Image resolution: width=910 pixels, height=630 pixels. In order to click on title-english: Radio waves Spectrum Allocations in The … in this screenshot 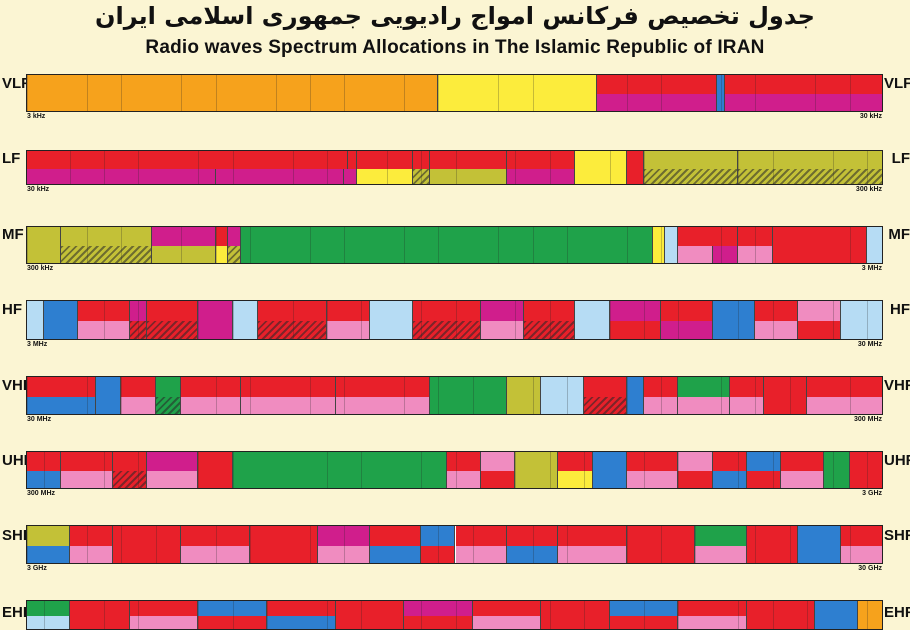, I will do `click(455, 47)`.